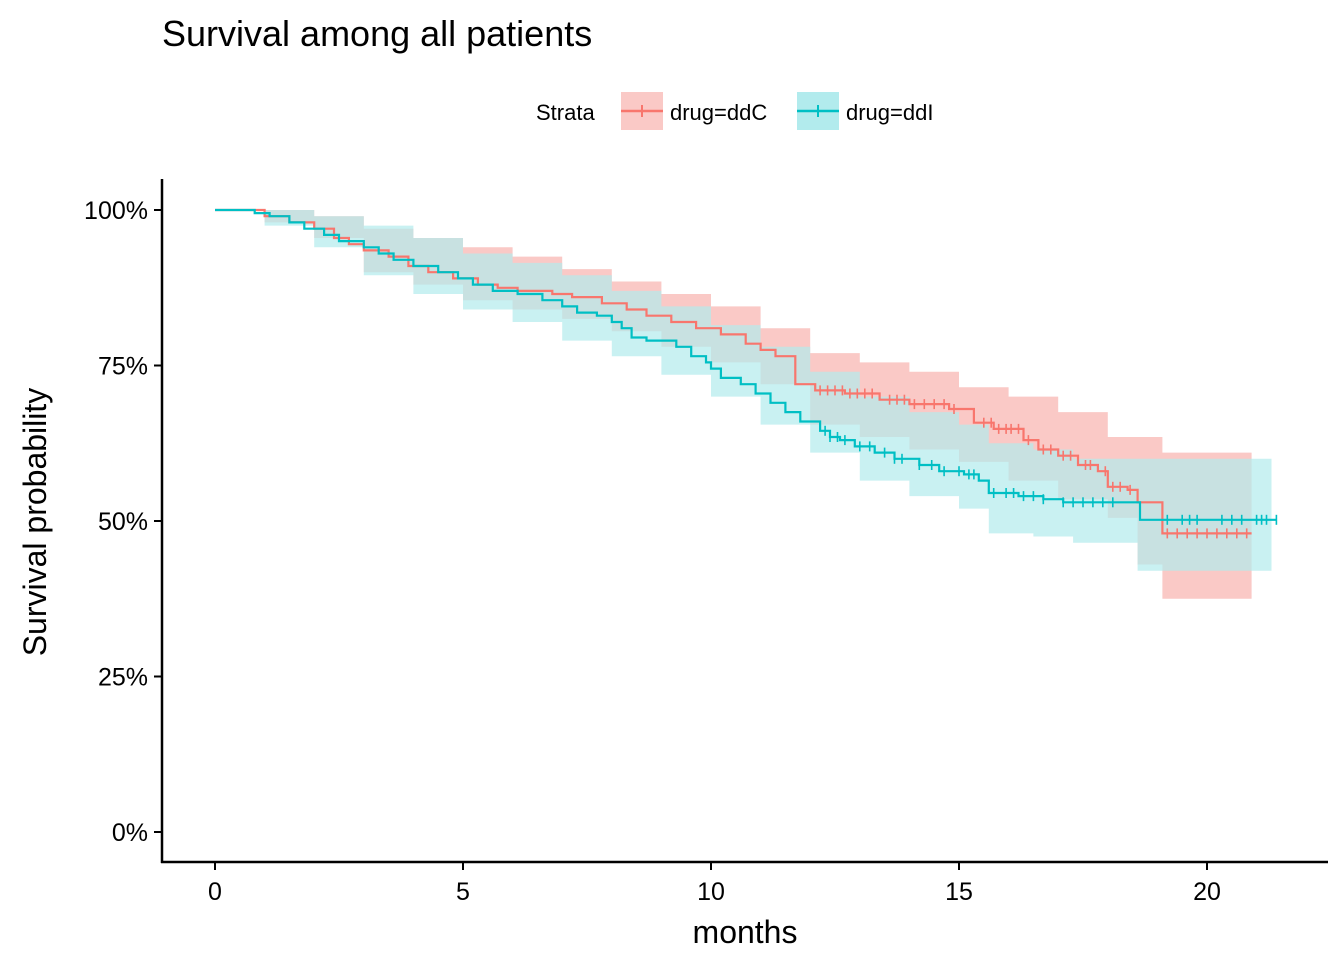 The width and height of the screenshot is (1344, 960). Describe the element at coordinates (959, 892) in the screenshot. I see `x-tick-label: 15` at that location.